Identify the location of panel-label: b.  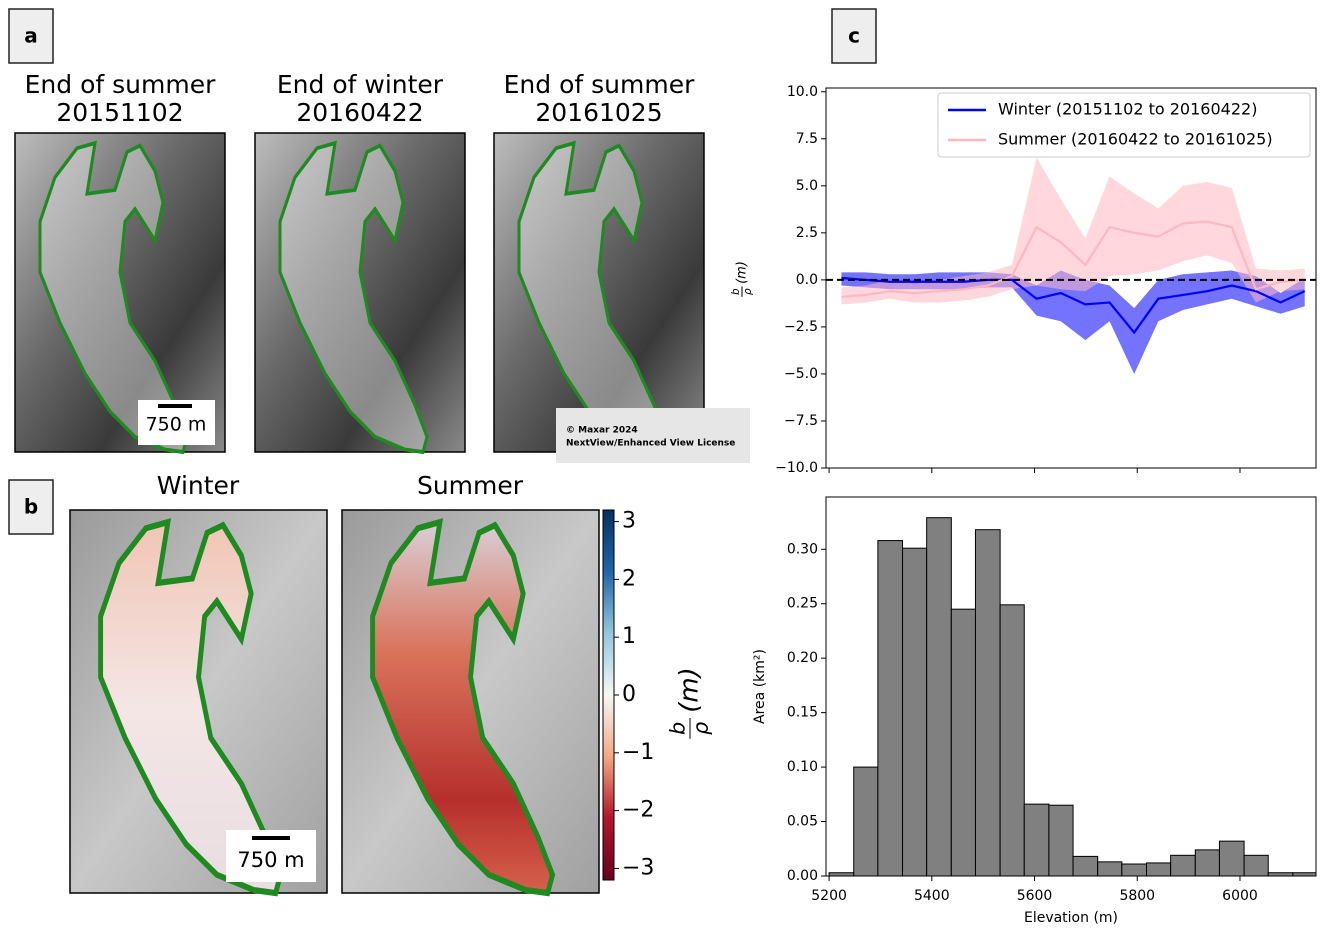
(31, 507).